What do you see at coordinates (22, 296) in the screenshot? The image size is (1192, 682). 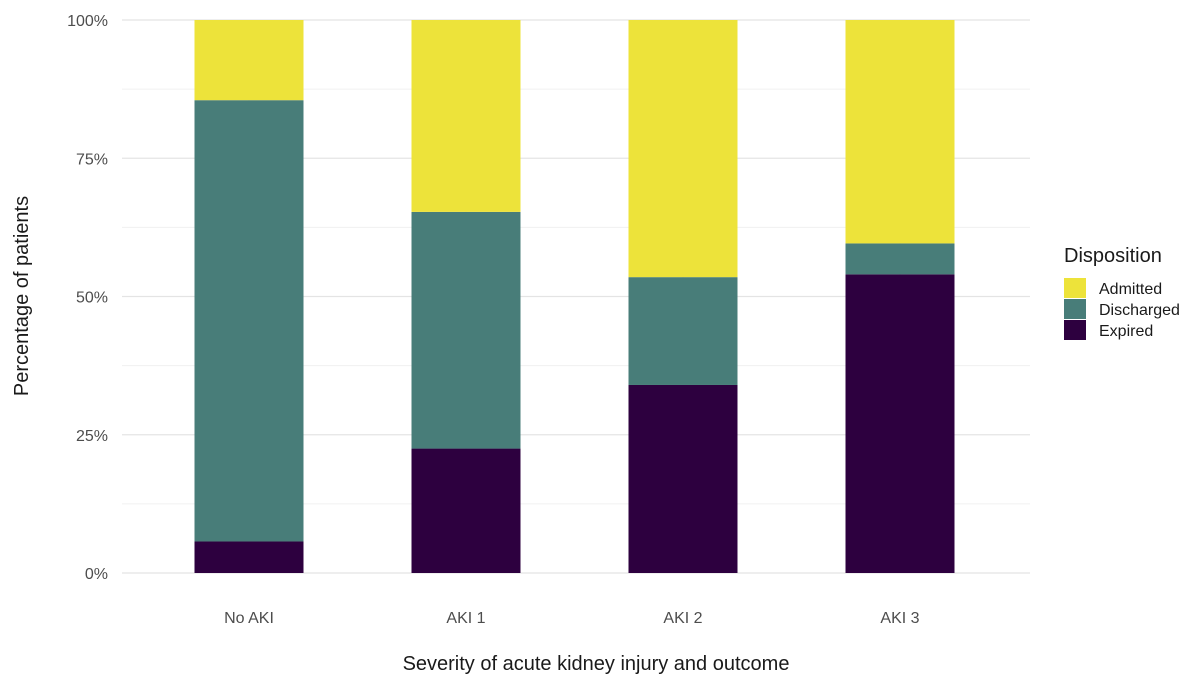 I see `y-axis-title: Percentage of patients` at bounding box center [22, 296].